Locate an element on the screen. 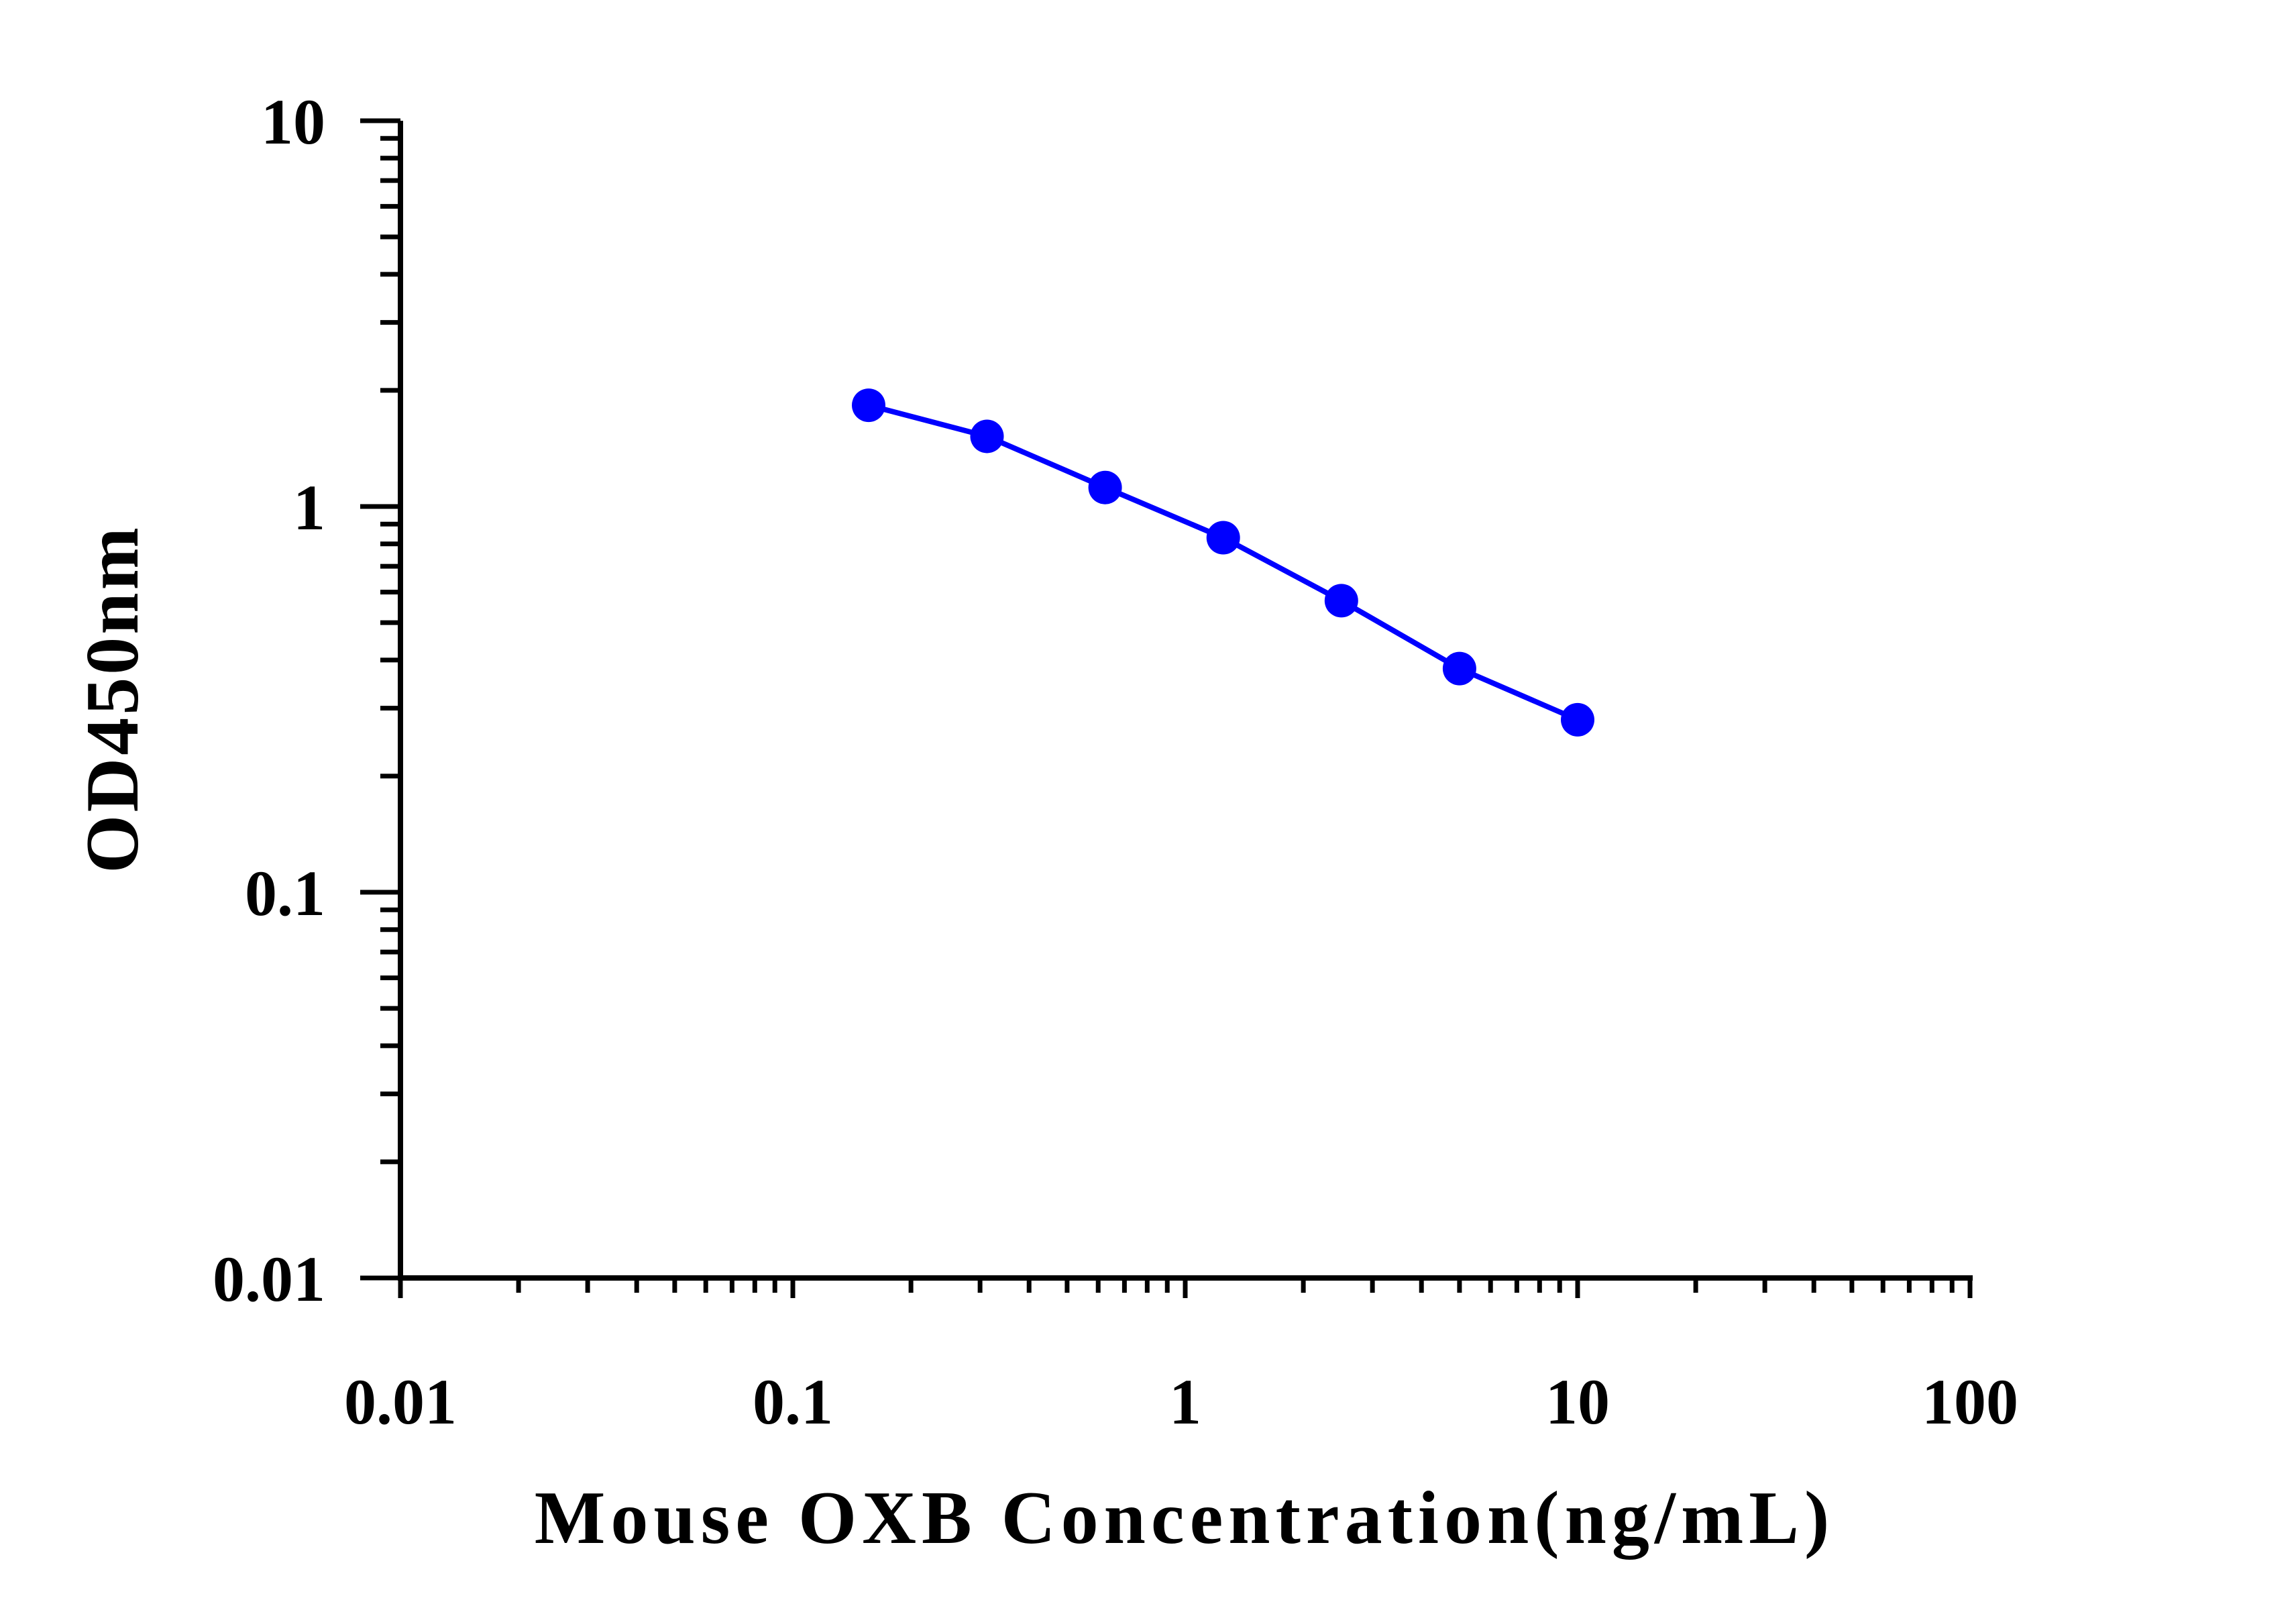 Image resolution: width=2296 pixels, height=1604 pixels. x-tick-label: 10 is located at coordinates (1578, 1402).